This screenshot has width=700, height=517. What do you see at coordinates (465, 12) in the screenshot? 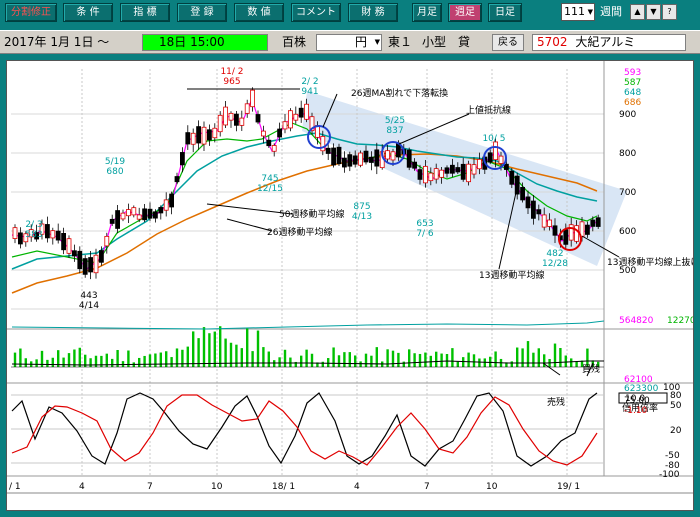
I see `weekly-button: 週足` at bounding box center [465, 12].